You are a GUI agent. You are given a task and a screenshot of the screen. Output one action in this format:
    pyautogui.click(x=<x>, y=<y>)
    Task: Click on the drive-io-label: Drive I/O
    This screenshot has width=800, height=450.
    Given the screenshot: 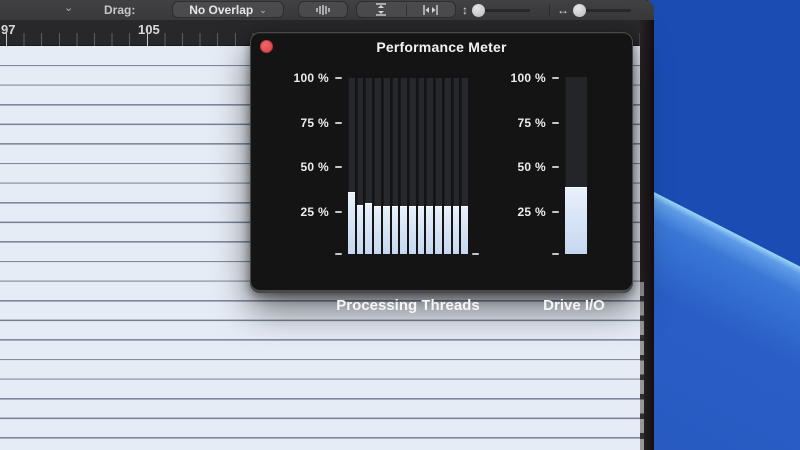 What is the action you would take?
    pyautogui.click(x=574, y=305)
    